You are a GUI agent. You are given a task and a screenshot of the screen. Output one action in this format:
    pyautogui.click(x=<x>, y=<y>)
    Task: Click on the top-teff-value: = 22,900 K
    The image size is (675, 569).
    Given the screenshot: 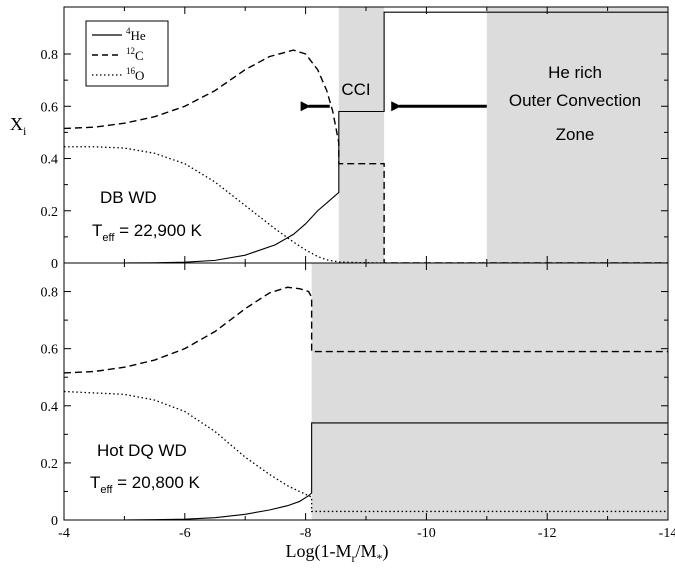 What is the action you would take?
    pyautogui.click(x=158, y=230)
    